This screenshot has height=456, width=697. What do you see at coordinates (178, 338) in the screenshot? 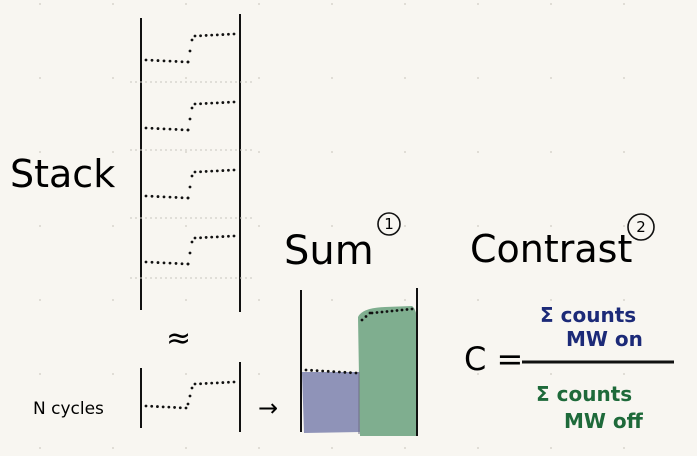
I see `approx-symbol: ≈` at bounding box center [178, 338].